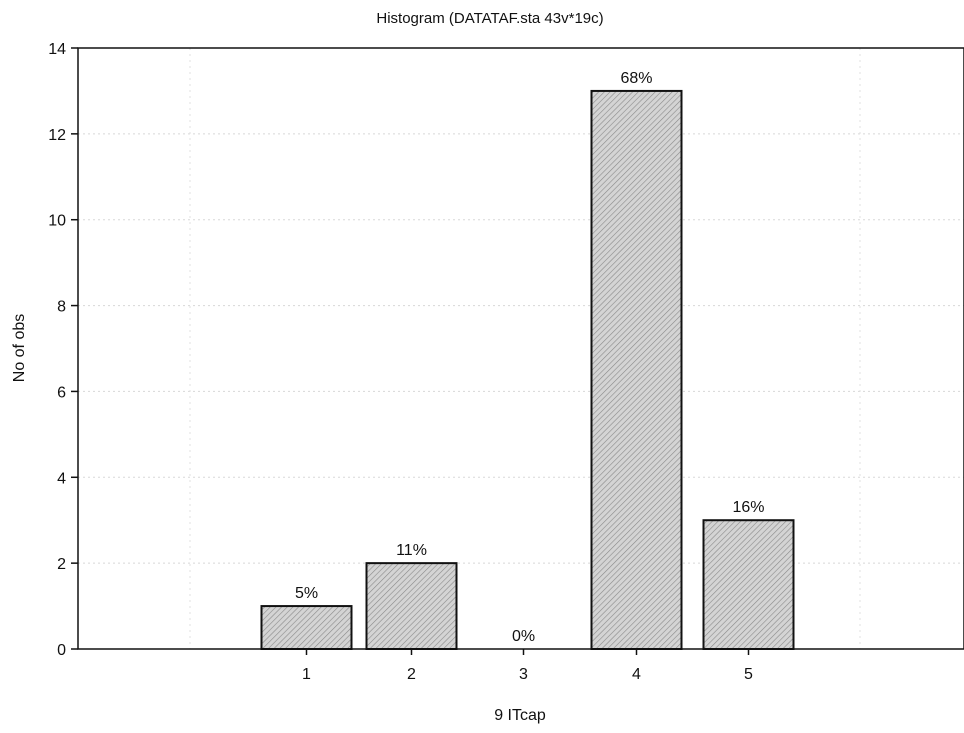  What do you see at coordinates (57, 49) in the screenshot?
I see `y-tick-label: 14` at bounding box center [57, 49].